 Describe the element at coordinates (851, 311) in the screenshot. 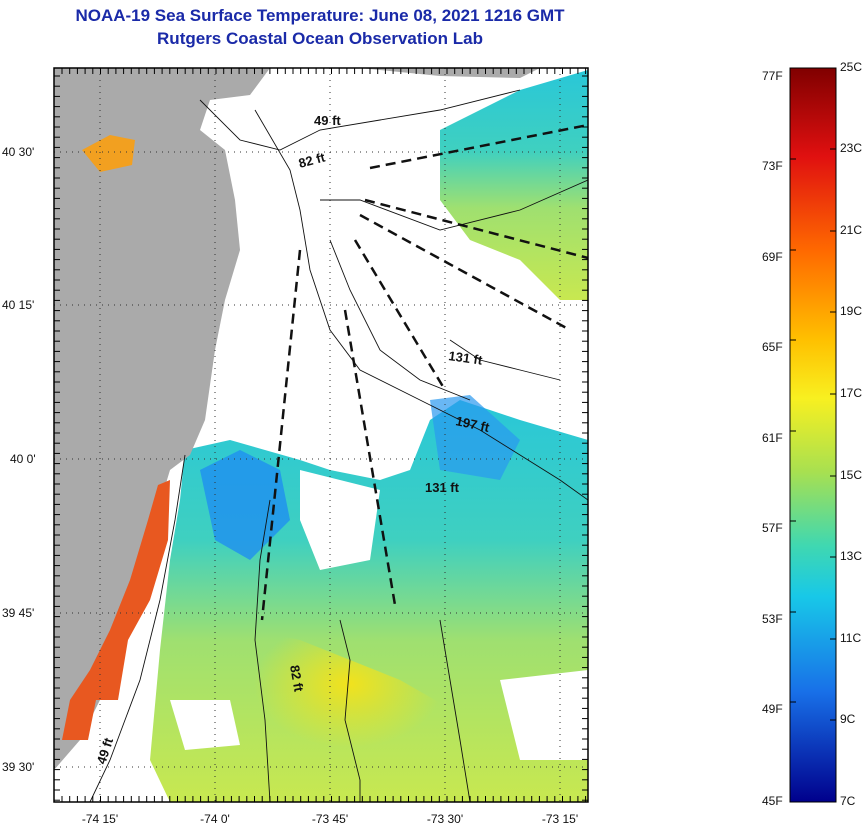

I see `colorbar-c-label: 19C` at that location.